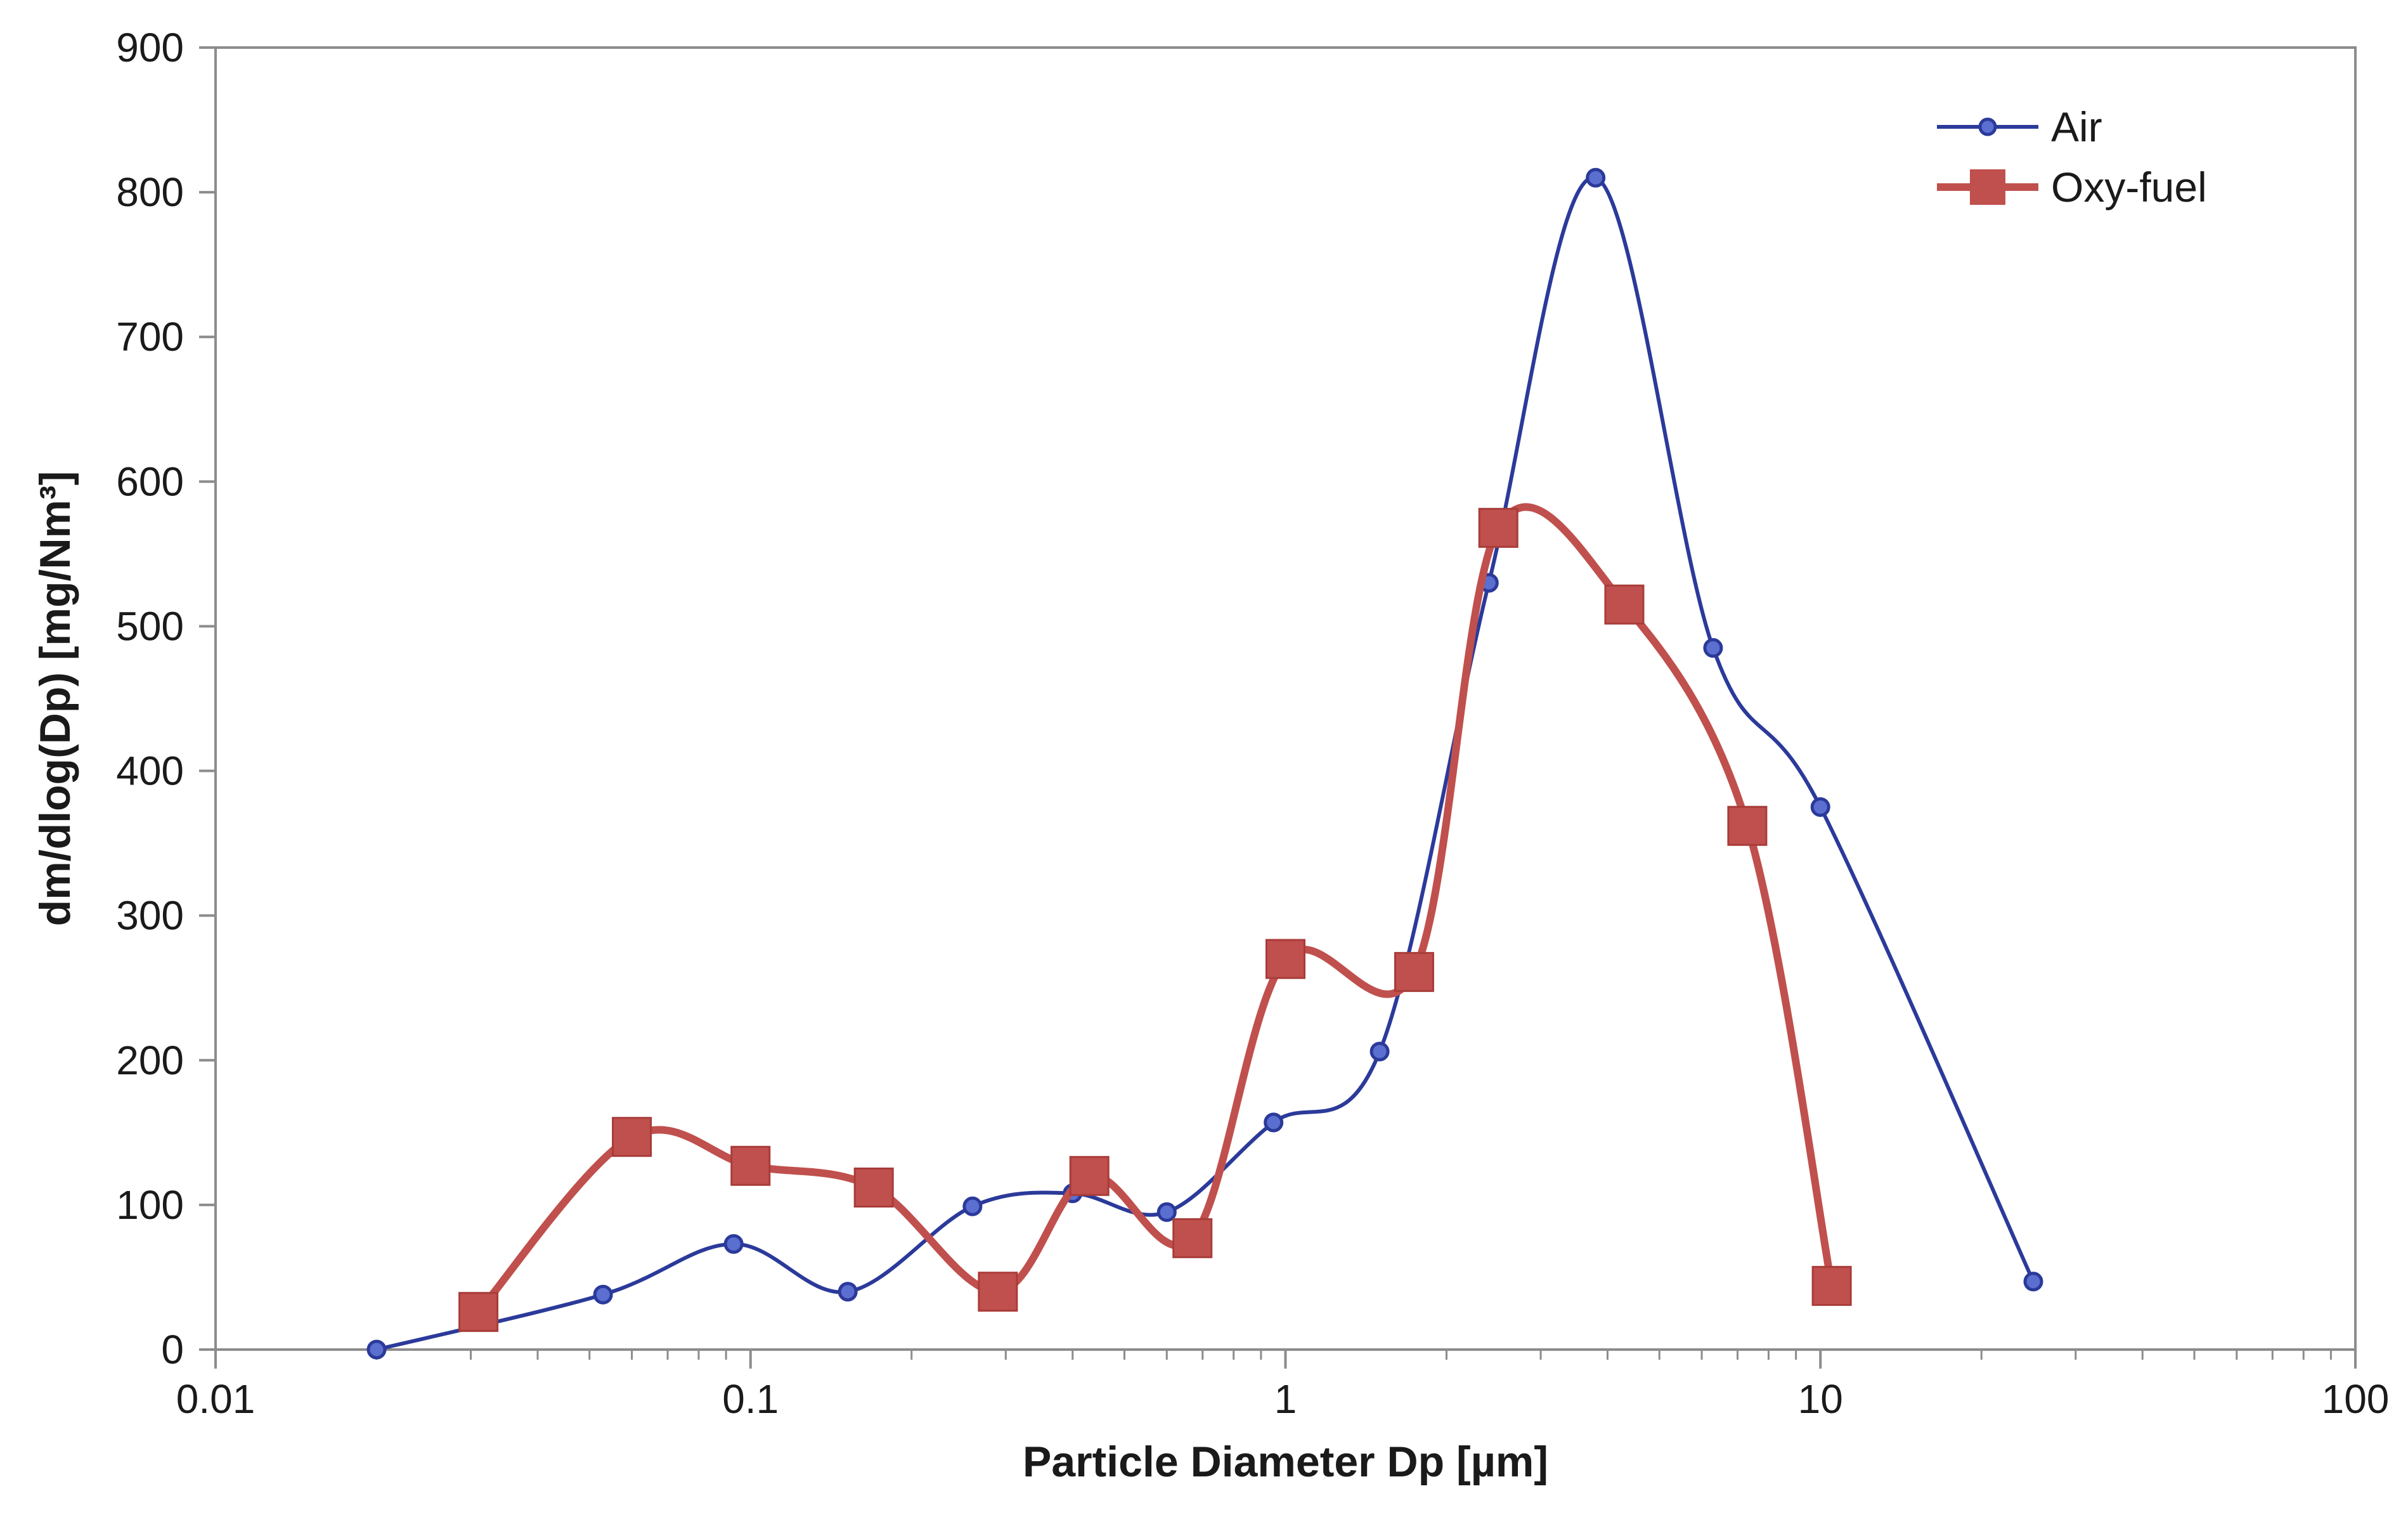 The image size is (2408, 1517). What do you see at coordinates (216, 1399) in the screenshot?
I see `x-tick-label: 0.01` at bounding box center [216, 1399].